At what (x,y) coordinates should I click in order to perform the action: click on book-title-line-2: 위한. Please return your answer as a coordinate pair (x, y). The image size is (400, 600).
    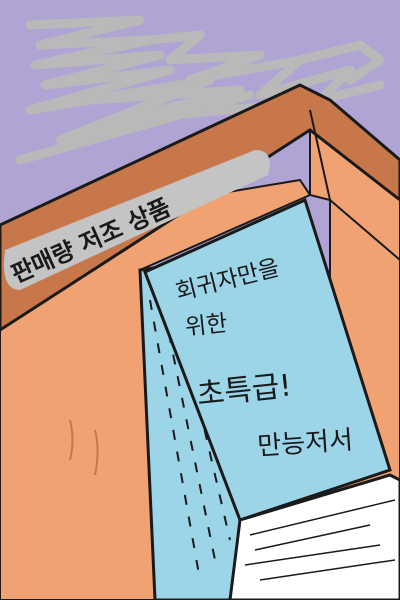
    Looking at the image, I should click on (206, 326).